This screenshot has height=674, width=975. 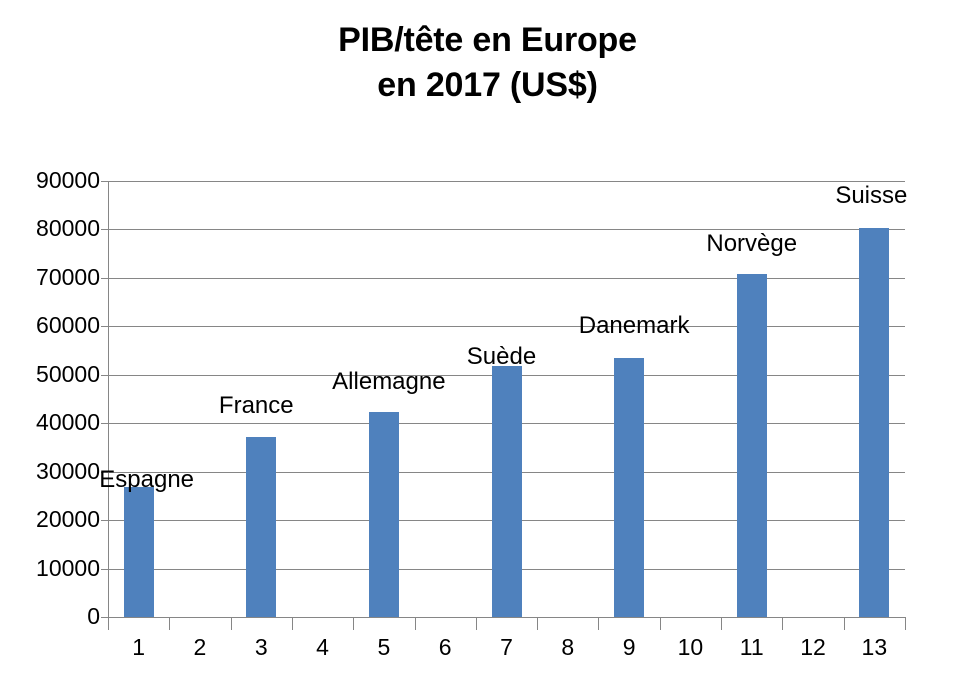 What do you see at coordinates (68, 180) in the screenshot?
I see `y-axis-label-90000: 90000` at bounding box center [68, 180].